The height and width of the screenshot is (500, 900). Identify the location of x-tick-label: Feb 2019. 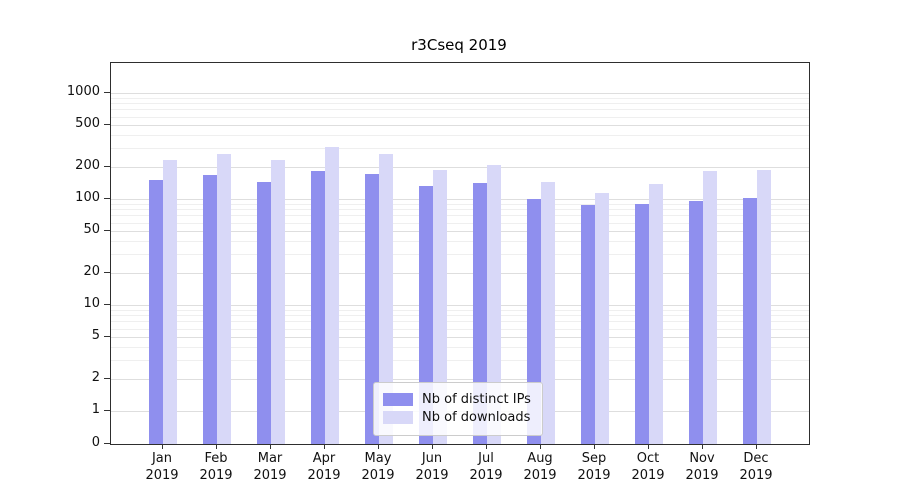
(216, 467).